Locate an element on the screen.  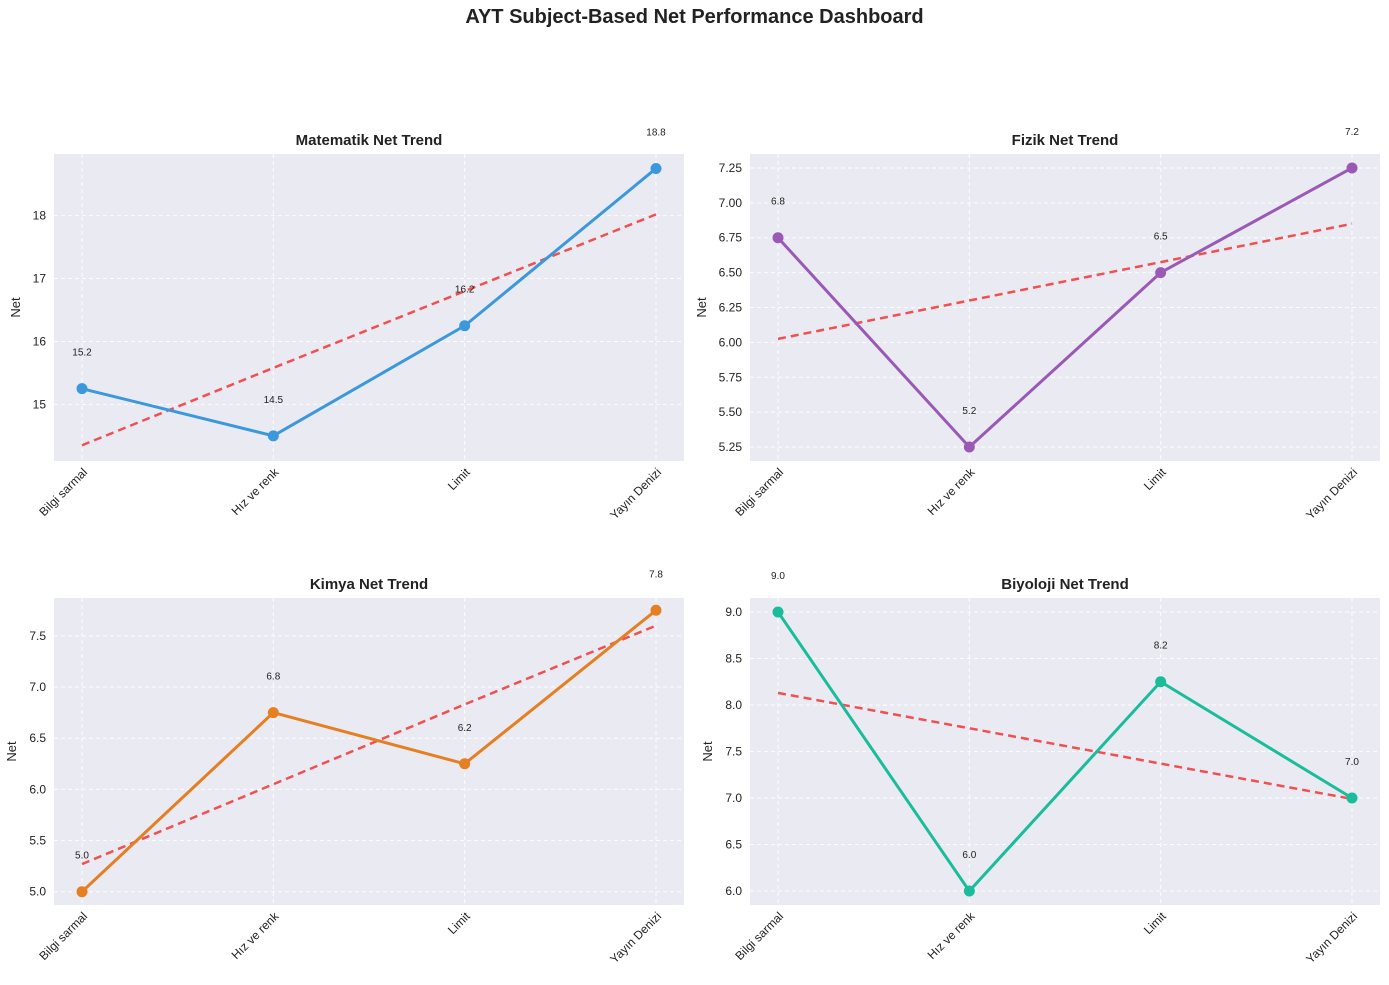
data-label: 5.2 is located at coordinates (969, 411).